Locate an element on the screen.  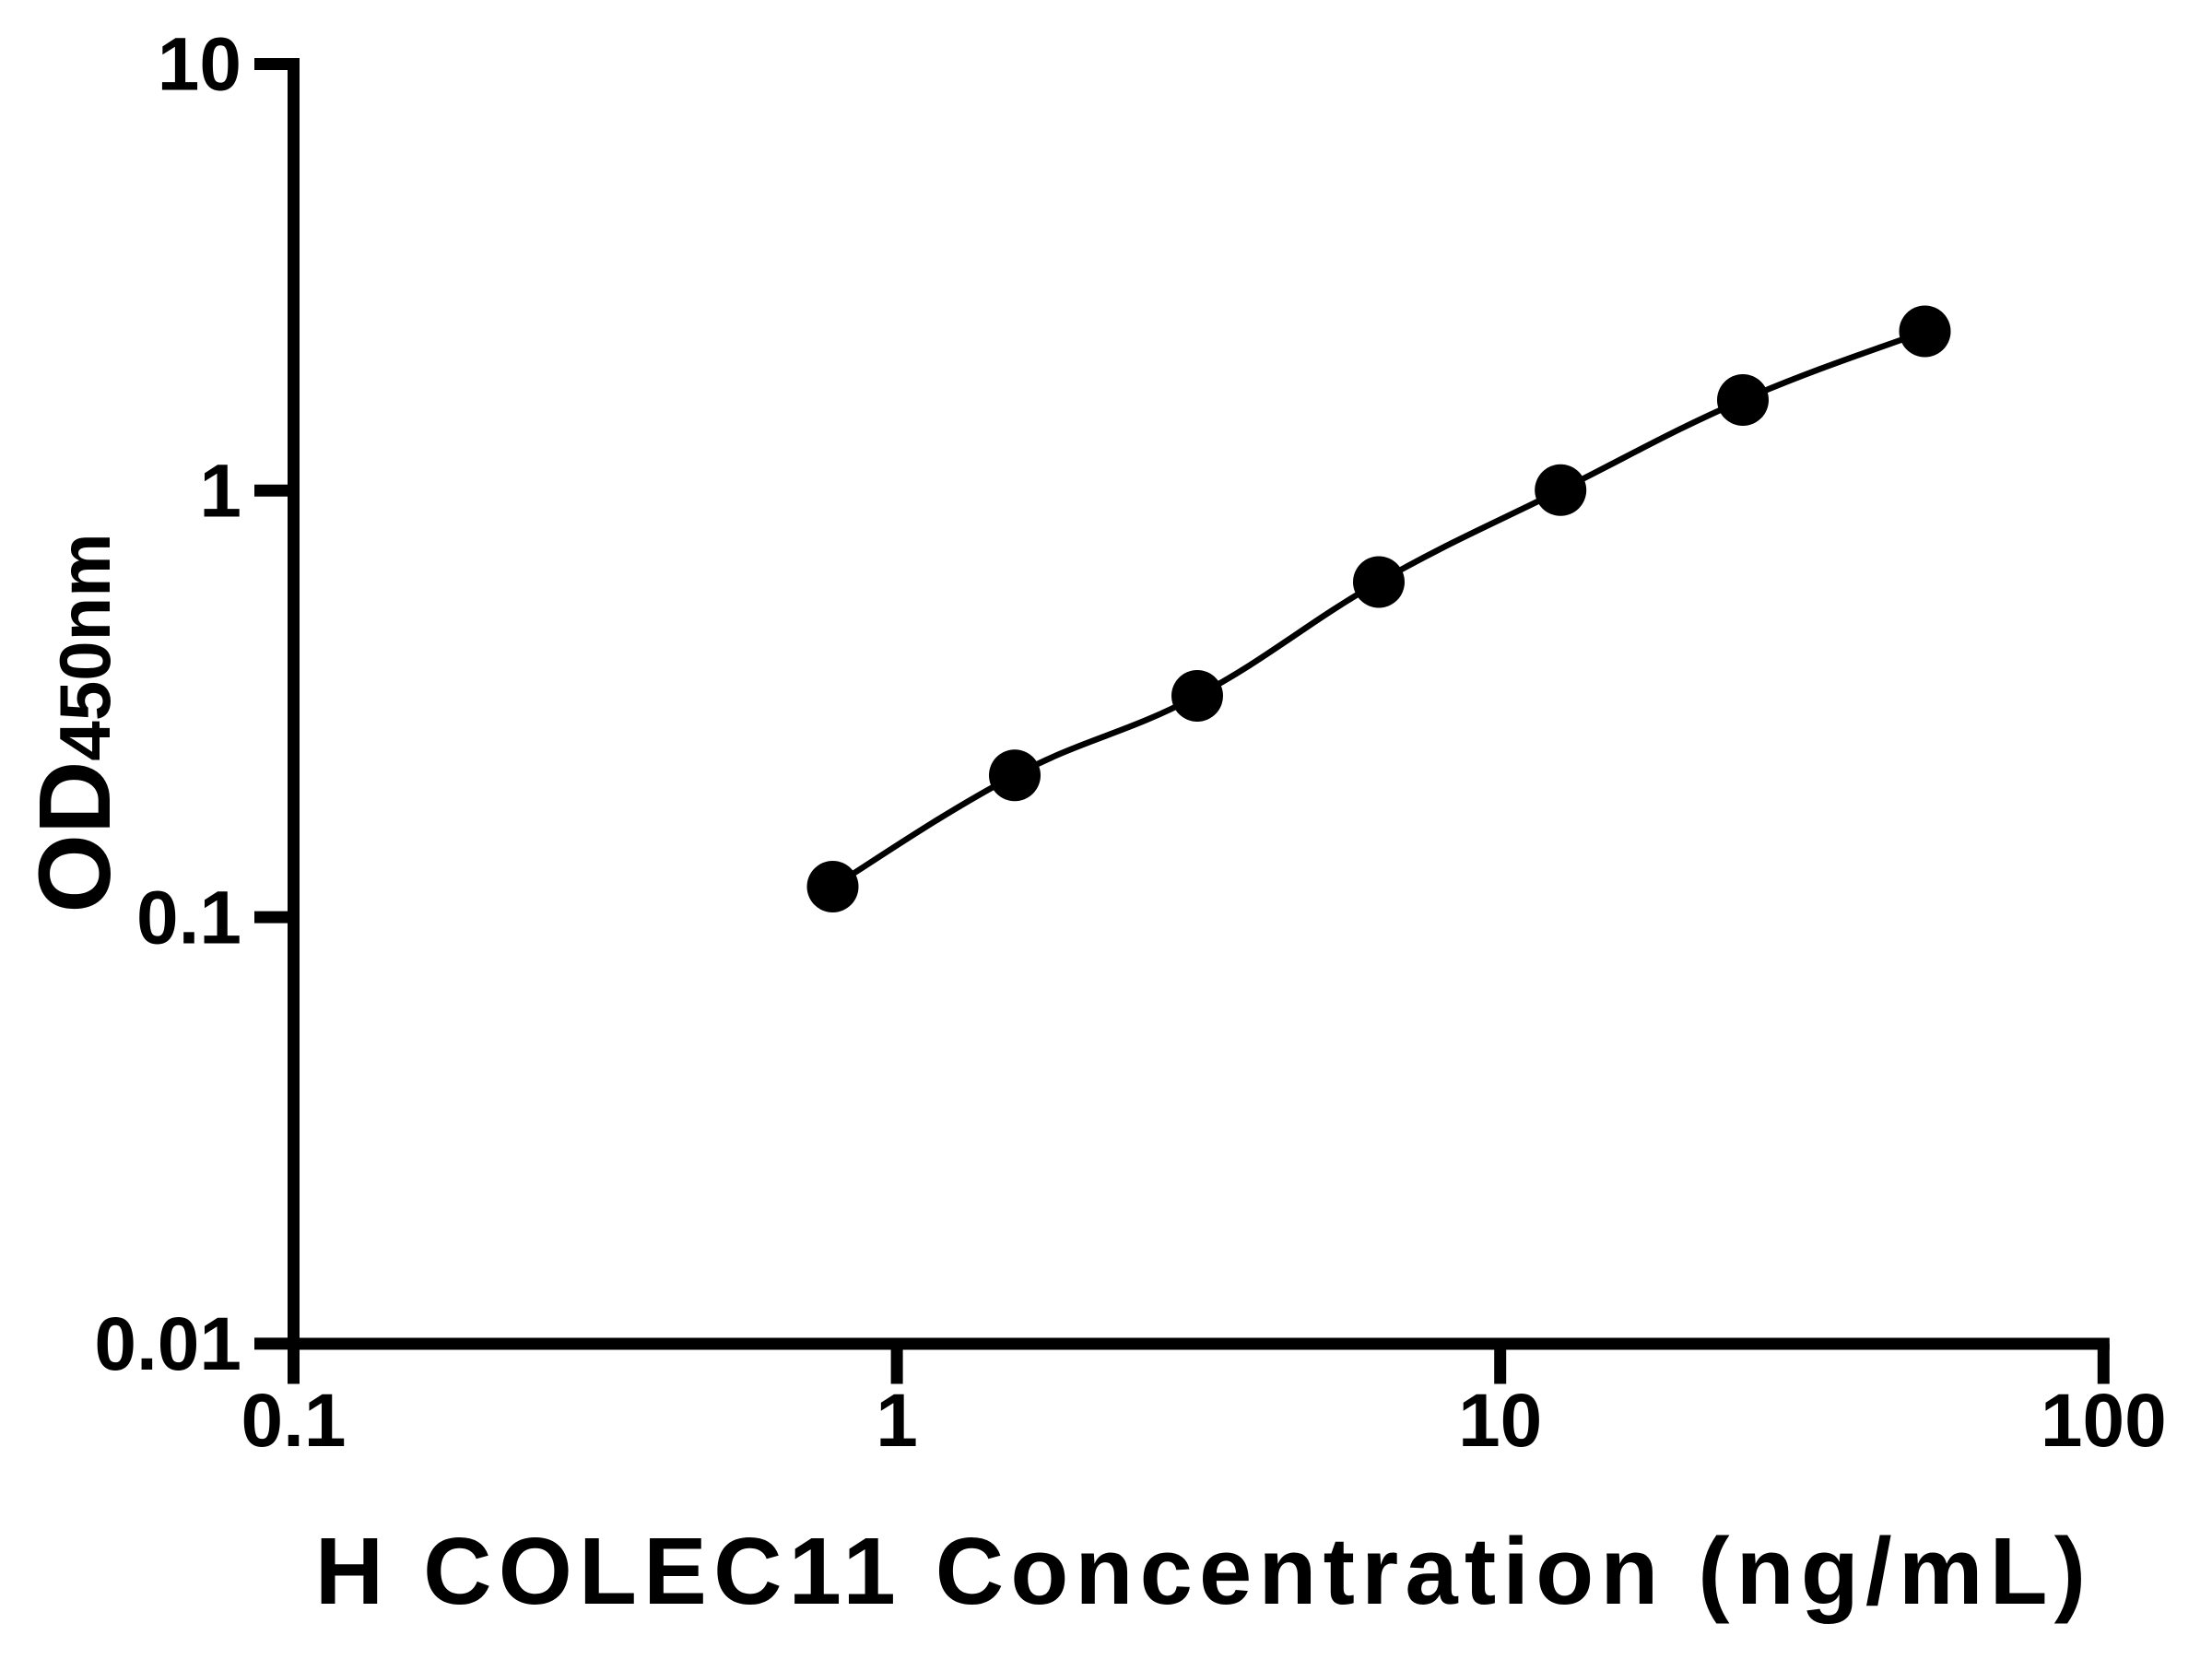
svg-text: 100 is located at coordinates (2104, 1421).